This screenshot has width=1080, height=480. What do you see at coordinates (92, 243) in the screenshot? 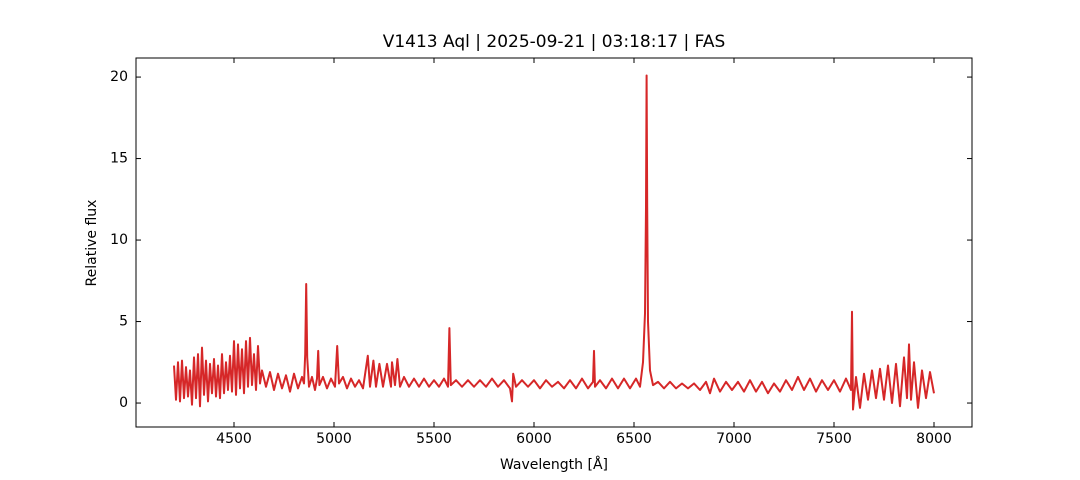
I see `y-axis-label: Relative flux` at bounding box center [92, 243].